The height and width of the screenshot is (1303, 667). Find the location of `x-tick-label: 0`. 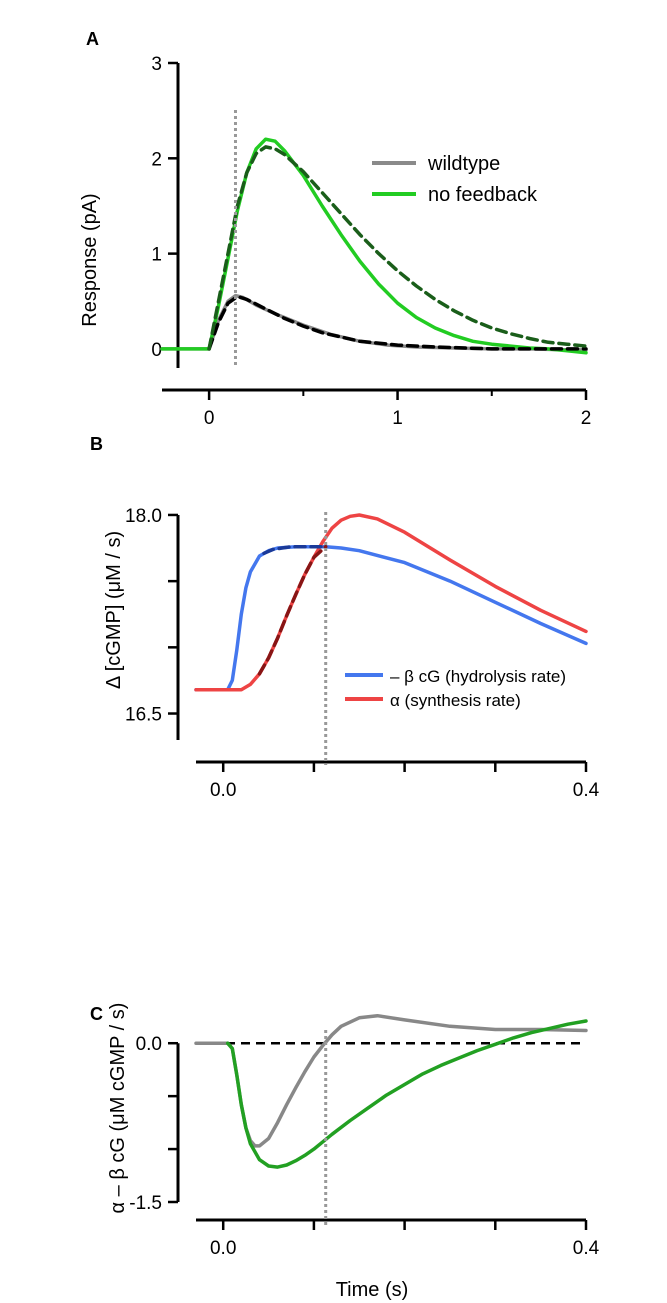

x-tick-label: 0 is located at coordinates (209, 418).